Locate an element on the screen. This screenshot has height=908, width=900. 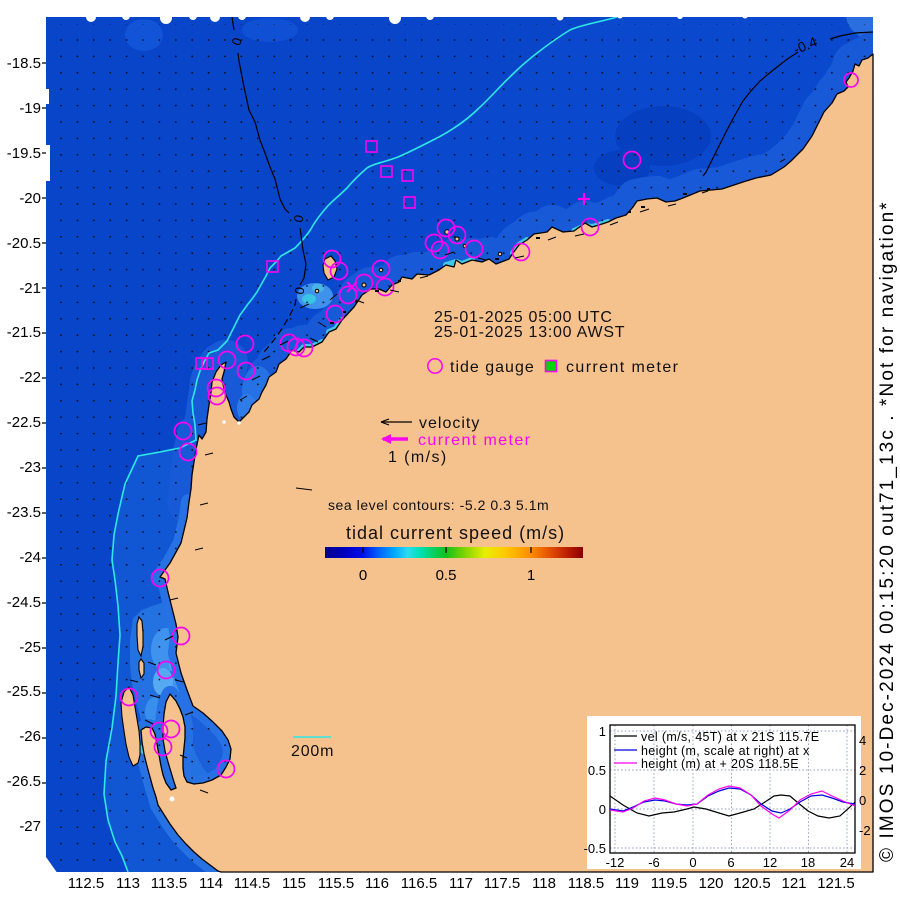
svg-text: -24 is located at coordinates (30, 557).